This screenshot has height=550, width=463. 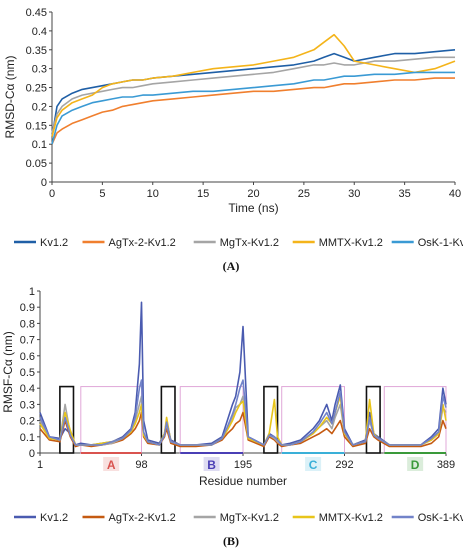 I want to click on y-tick-label: 0.35, so click(x=36, y=51).